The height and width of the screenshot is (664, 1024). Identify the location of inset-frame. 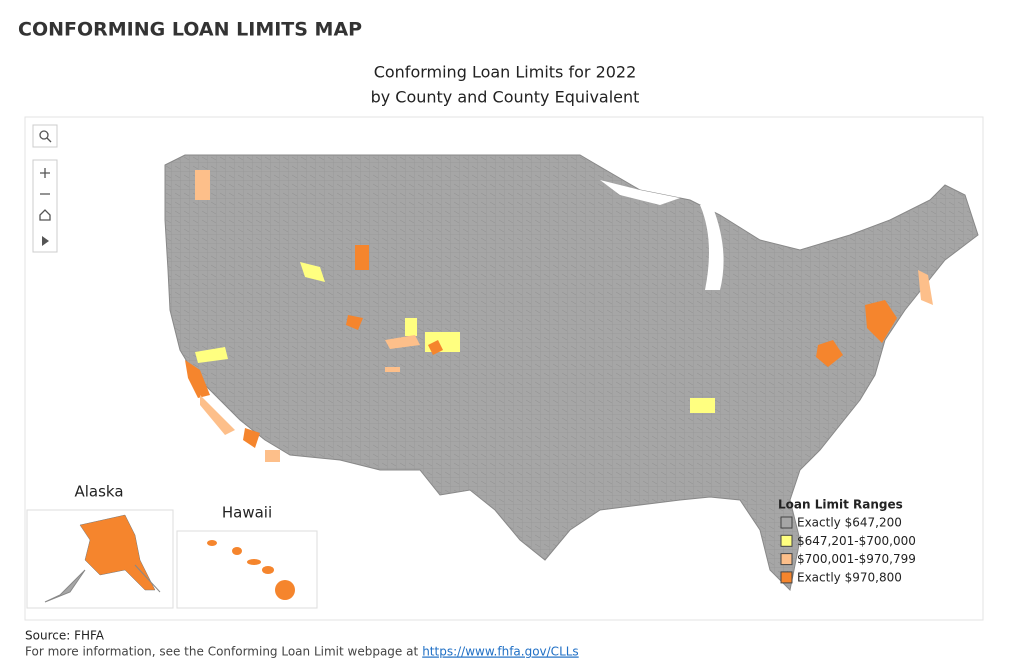
(247, 569).